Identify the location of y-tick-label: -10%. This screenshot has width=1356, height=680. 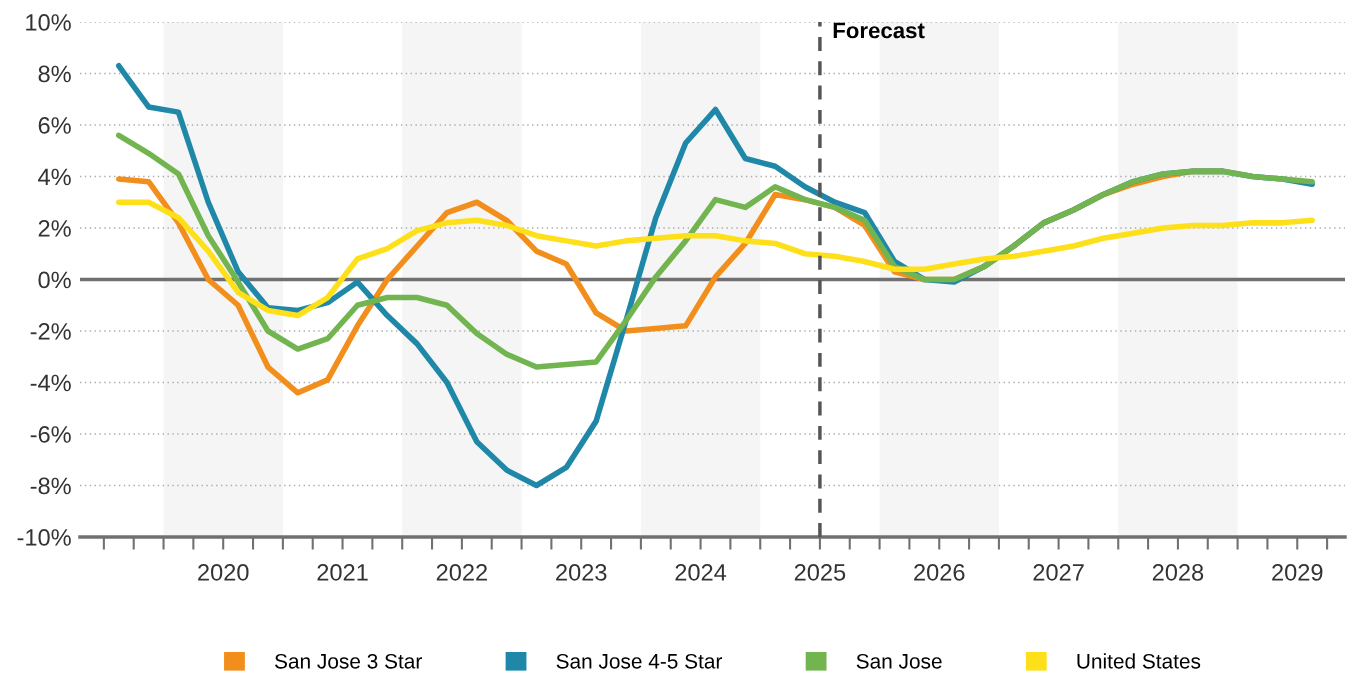
(44, 537).